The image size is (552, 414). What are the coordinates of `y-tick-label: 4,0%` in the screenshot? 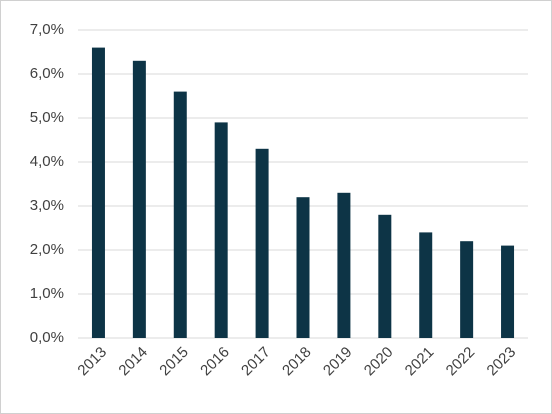 It's located at (47, 161).